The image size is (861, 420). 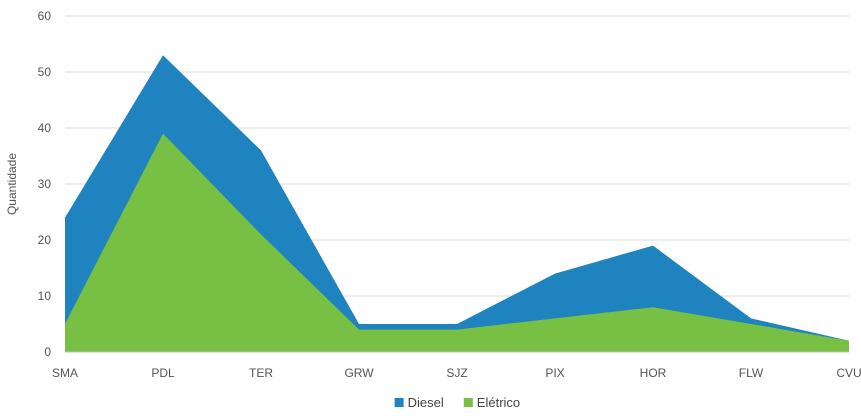 I want to click on x-tick-label: SMA, so click(x=65, y=373).